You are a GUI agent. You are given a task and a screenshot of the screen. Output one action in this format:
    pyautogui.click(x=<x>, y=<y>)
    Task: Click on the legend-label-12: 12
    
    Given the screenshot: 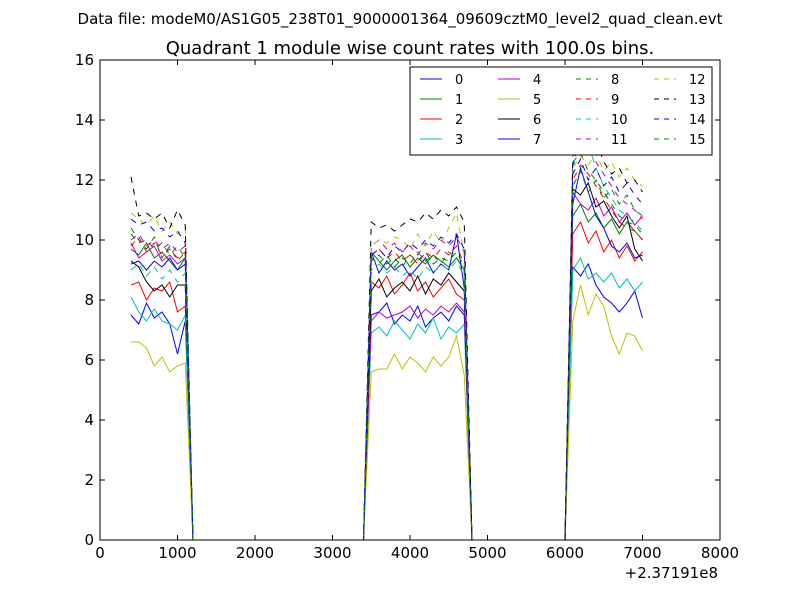 What is the action you would take?
    pyautogui.click(x=697, y=80)
    